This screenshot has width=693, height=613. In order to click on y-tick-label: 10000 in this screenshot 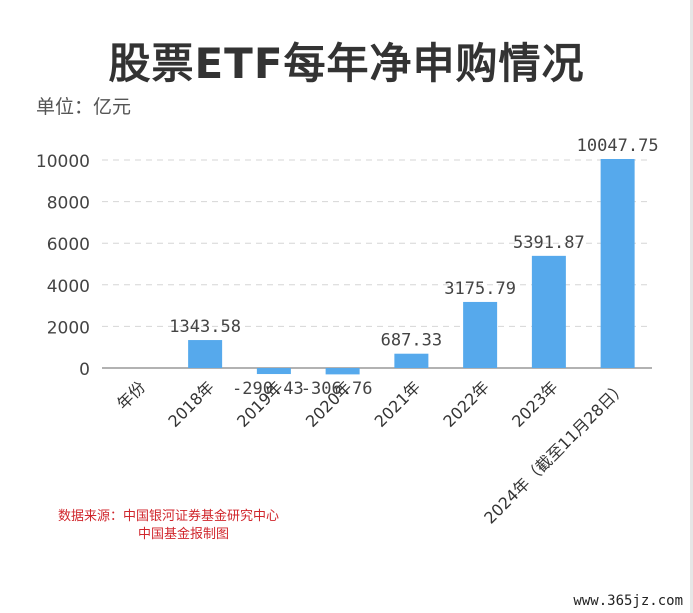, I will do `click(63, 162)`.